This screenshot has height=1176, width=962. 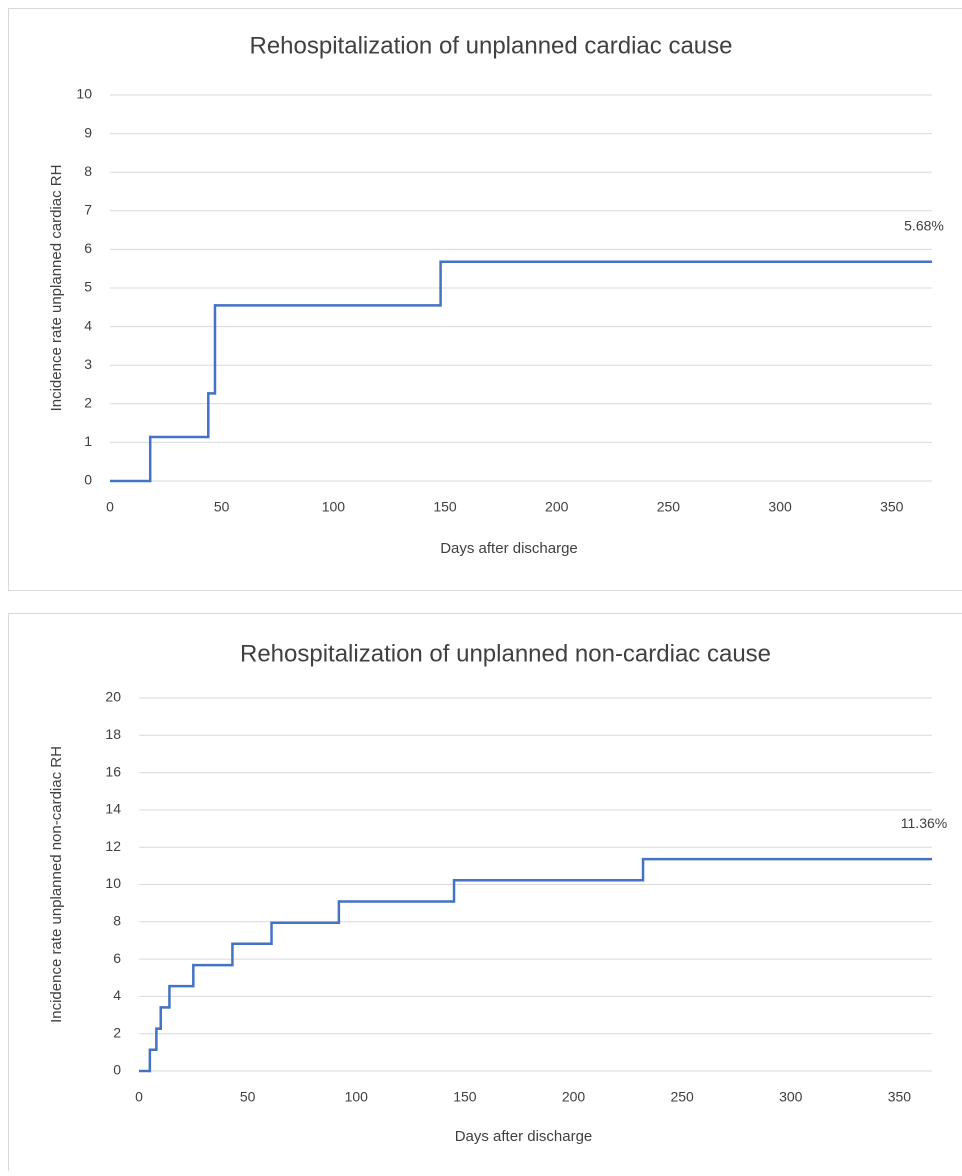 I want to click on y-tick-label: 5, so click(x=88, y=287).